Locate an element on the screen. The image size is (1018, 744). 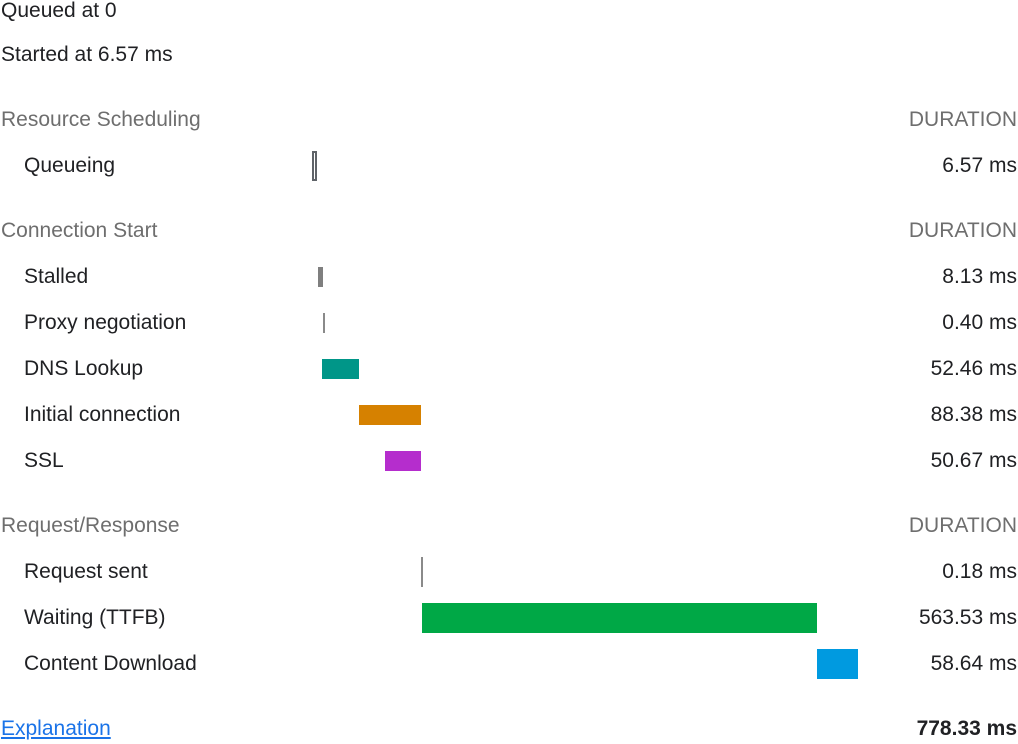
timing-row: DNS Lookup 52.46 ms is located at coordinates (509, 369).